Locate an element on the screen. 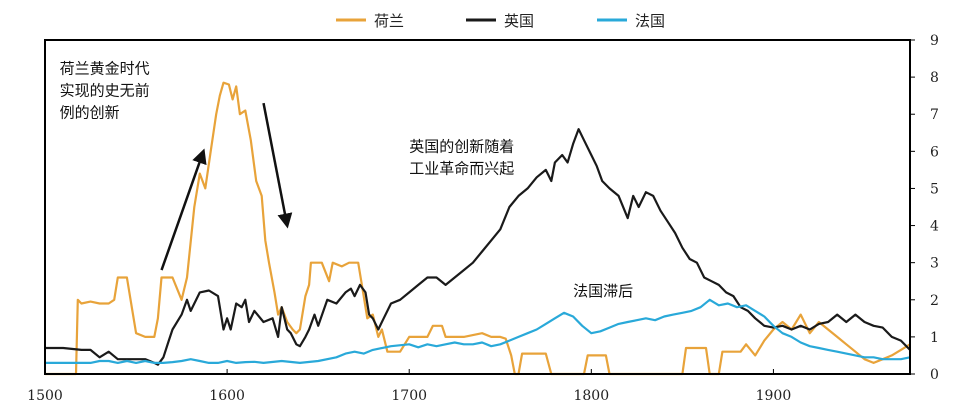 Image resolution: width=957 pixels, height=410 pixels. annotation-1: 英国的创新随着工业革命而兴起 is located at coordinates (461, 157).